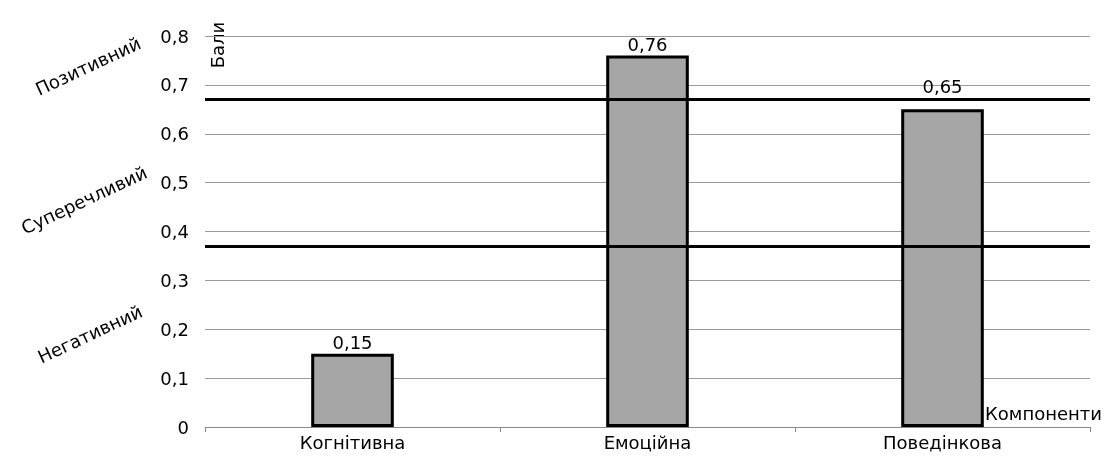  Describe the element at coordinates (1043, 413) in the screenshot. I see `x-axis-title: Компоненти` at that location.